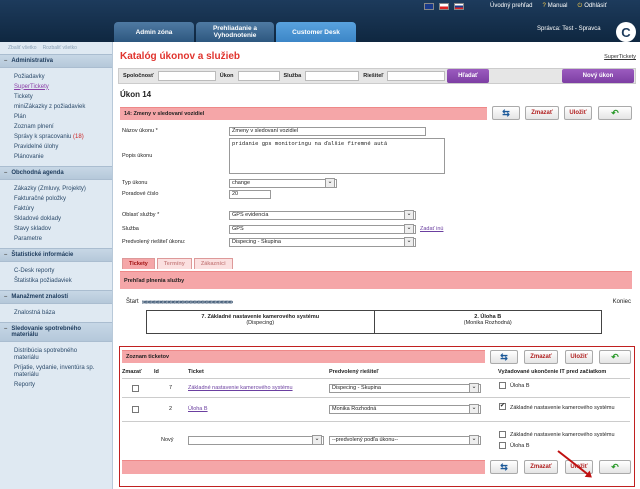 The height and width of the screenshot is (489, 640). Describe the element at coordinates (56, 297) in the screenshot. I see `sidebar-section-knowledge: – Manažment znalostí` at that location.